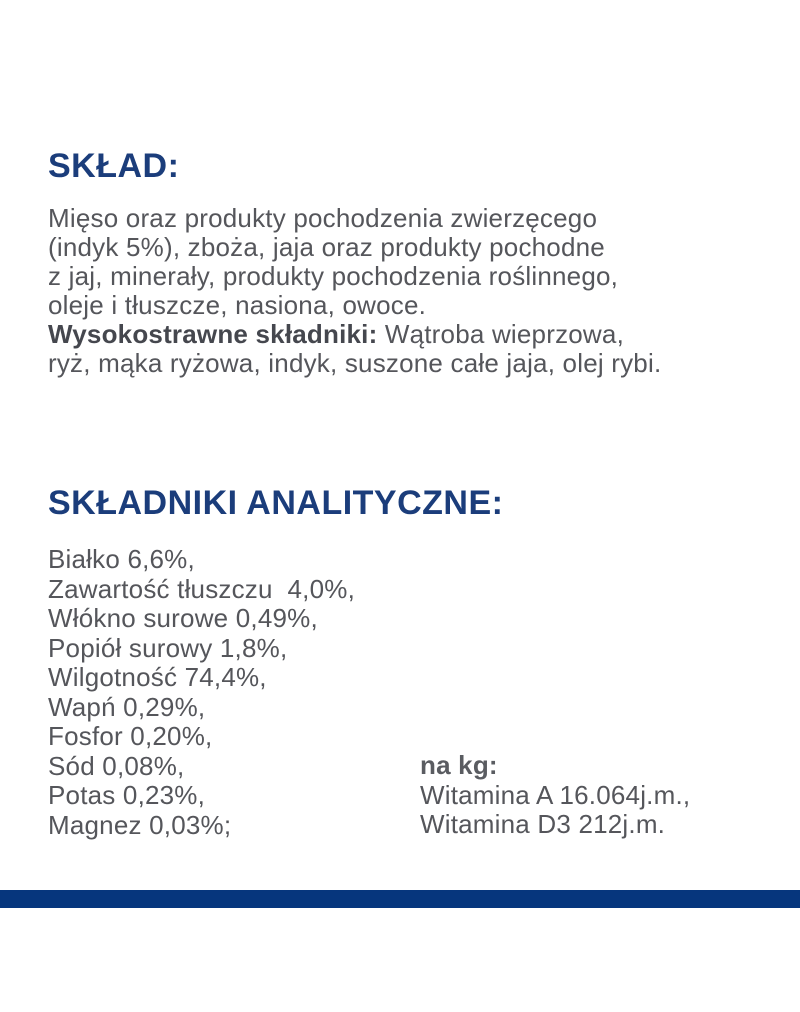 This screenshot has height=1012, width=800. Describe the element at coordinates (237, 305) in the screenshot. I see `composition-line: oleje i tłuszcze, nasiona, owoce.` at that location.